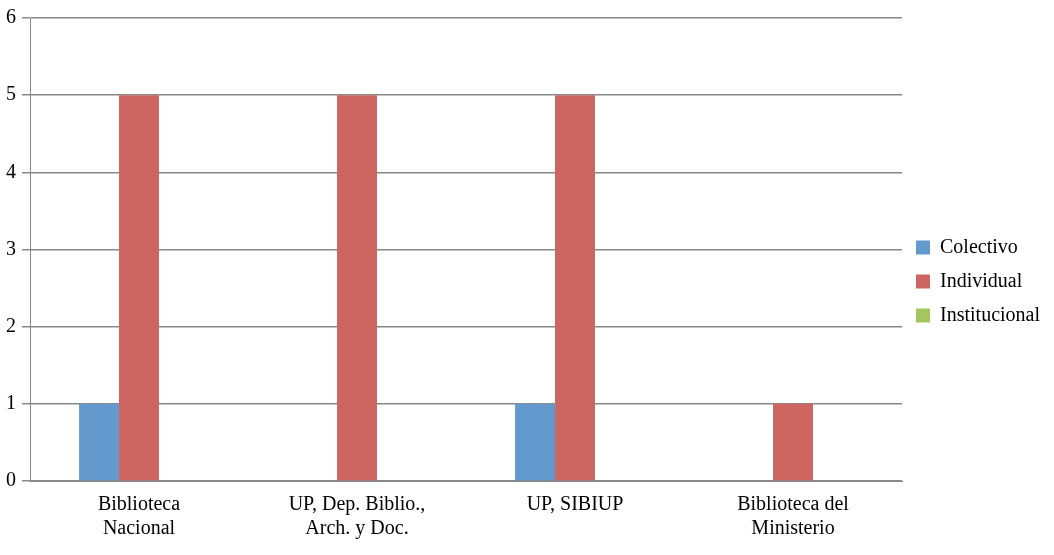  Describe the element at coordinates (11, 479) in the screenshot. I see `y-tick-label: 0` at that location.